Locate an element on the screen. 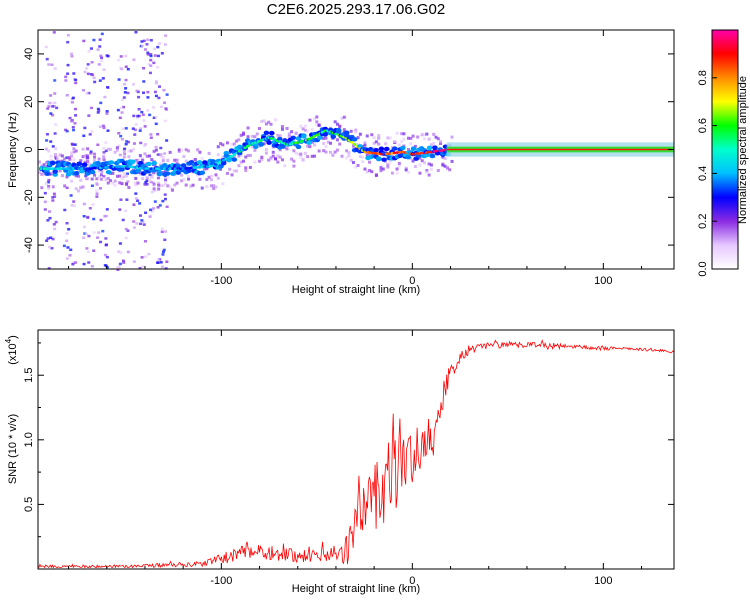 This screenshot has height=600, width=750. colorbar-tick-label: 0.2 is located at coordinates (703, 221).